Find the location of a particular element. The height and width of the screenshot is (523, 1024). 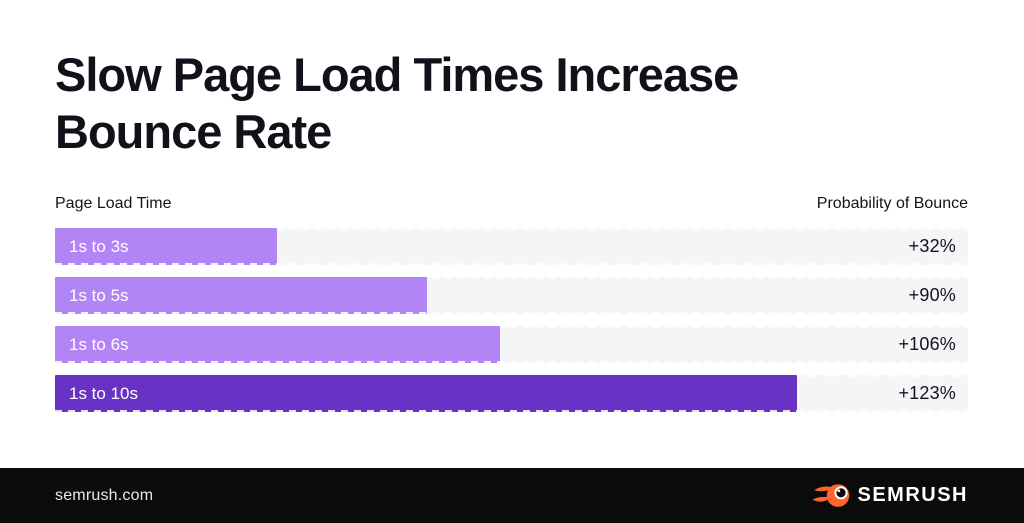

bar-category-label: 1s to 6s is located at coordinates (99, 344).